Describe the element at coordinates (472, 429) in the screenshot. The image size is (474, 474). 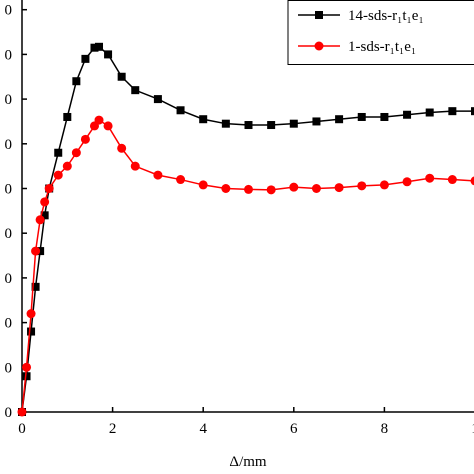
I see `x-tick-label: 1` at that location.